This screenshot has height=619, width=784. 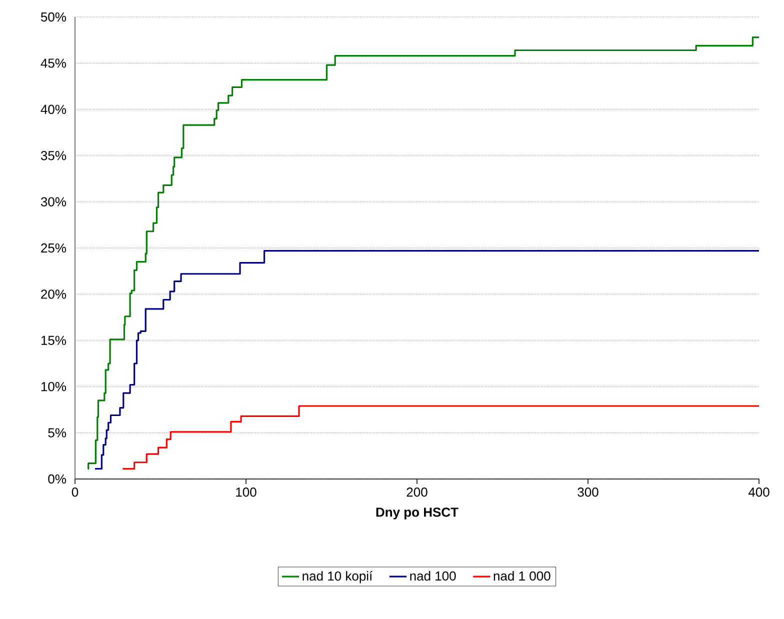 What do you see at coordinates (57, 479) in the screenshot?
I see `y-tick-label: 0%` at bounding box center [57, 479].